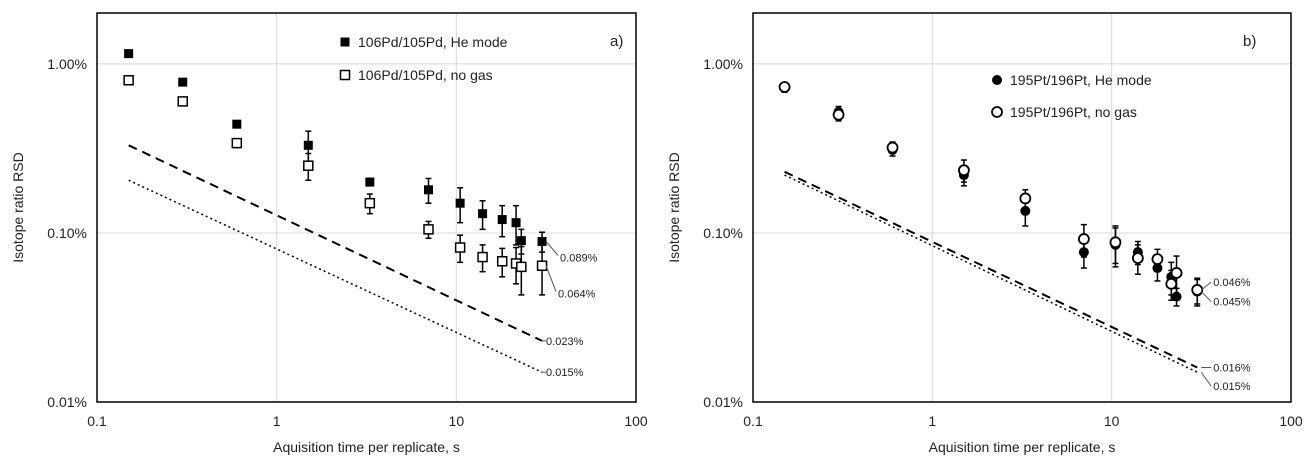 The image size is (1306, 461). I want to click on annotation-label: 0.016%, so click(1232, 368).